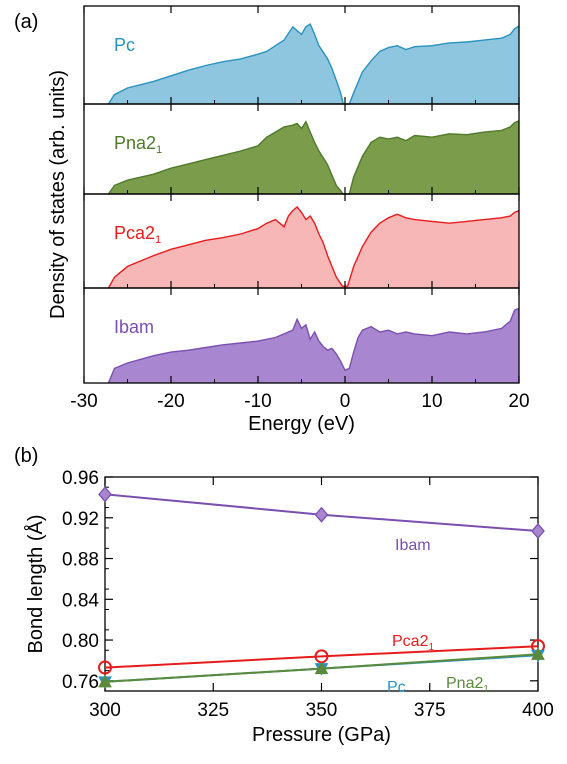  What do you see at coordinates (413, 545) in the screenshot?
I see `series-label-0: Ibam` at bounding box center [413, 545].